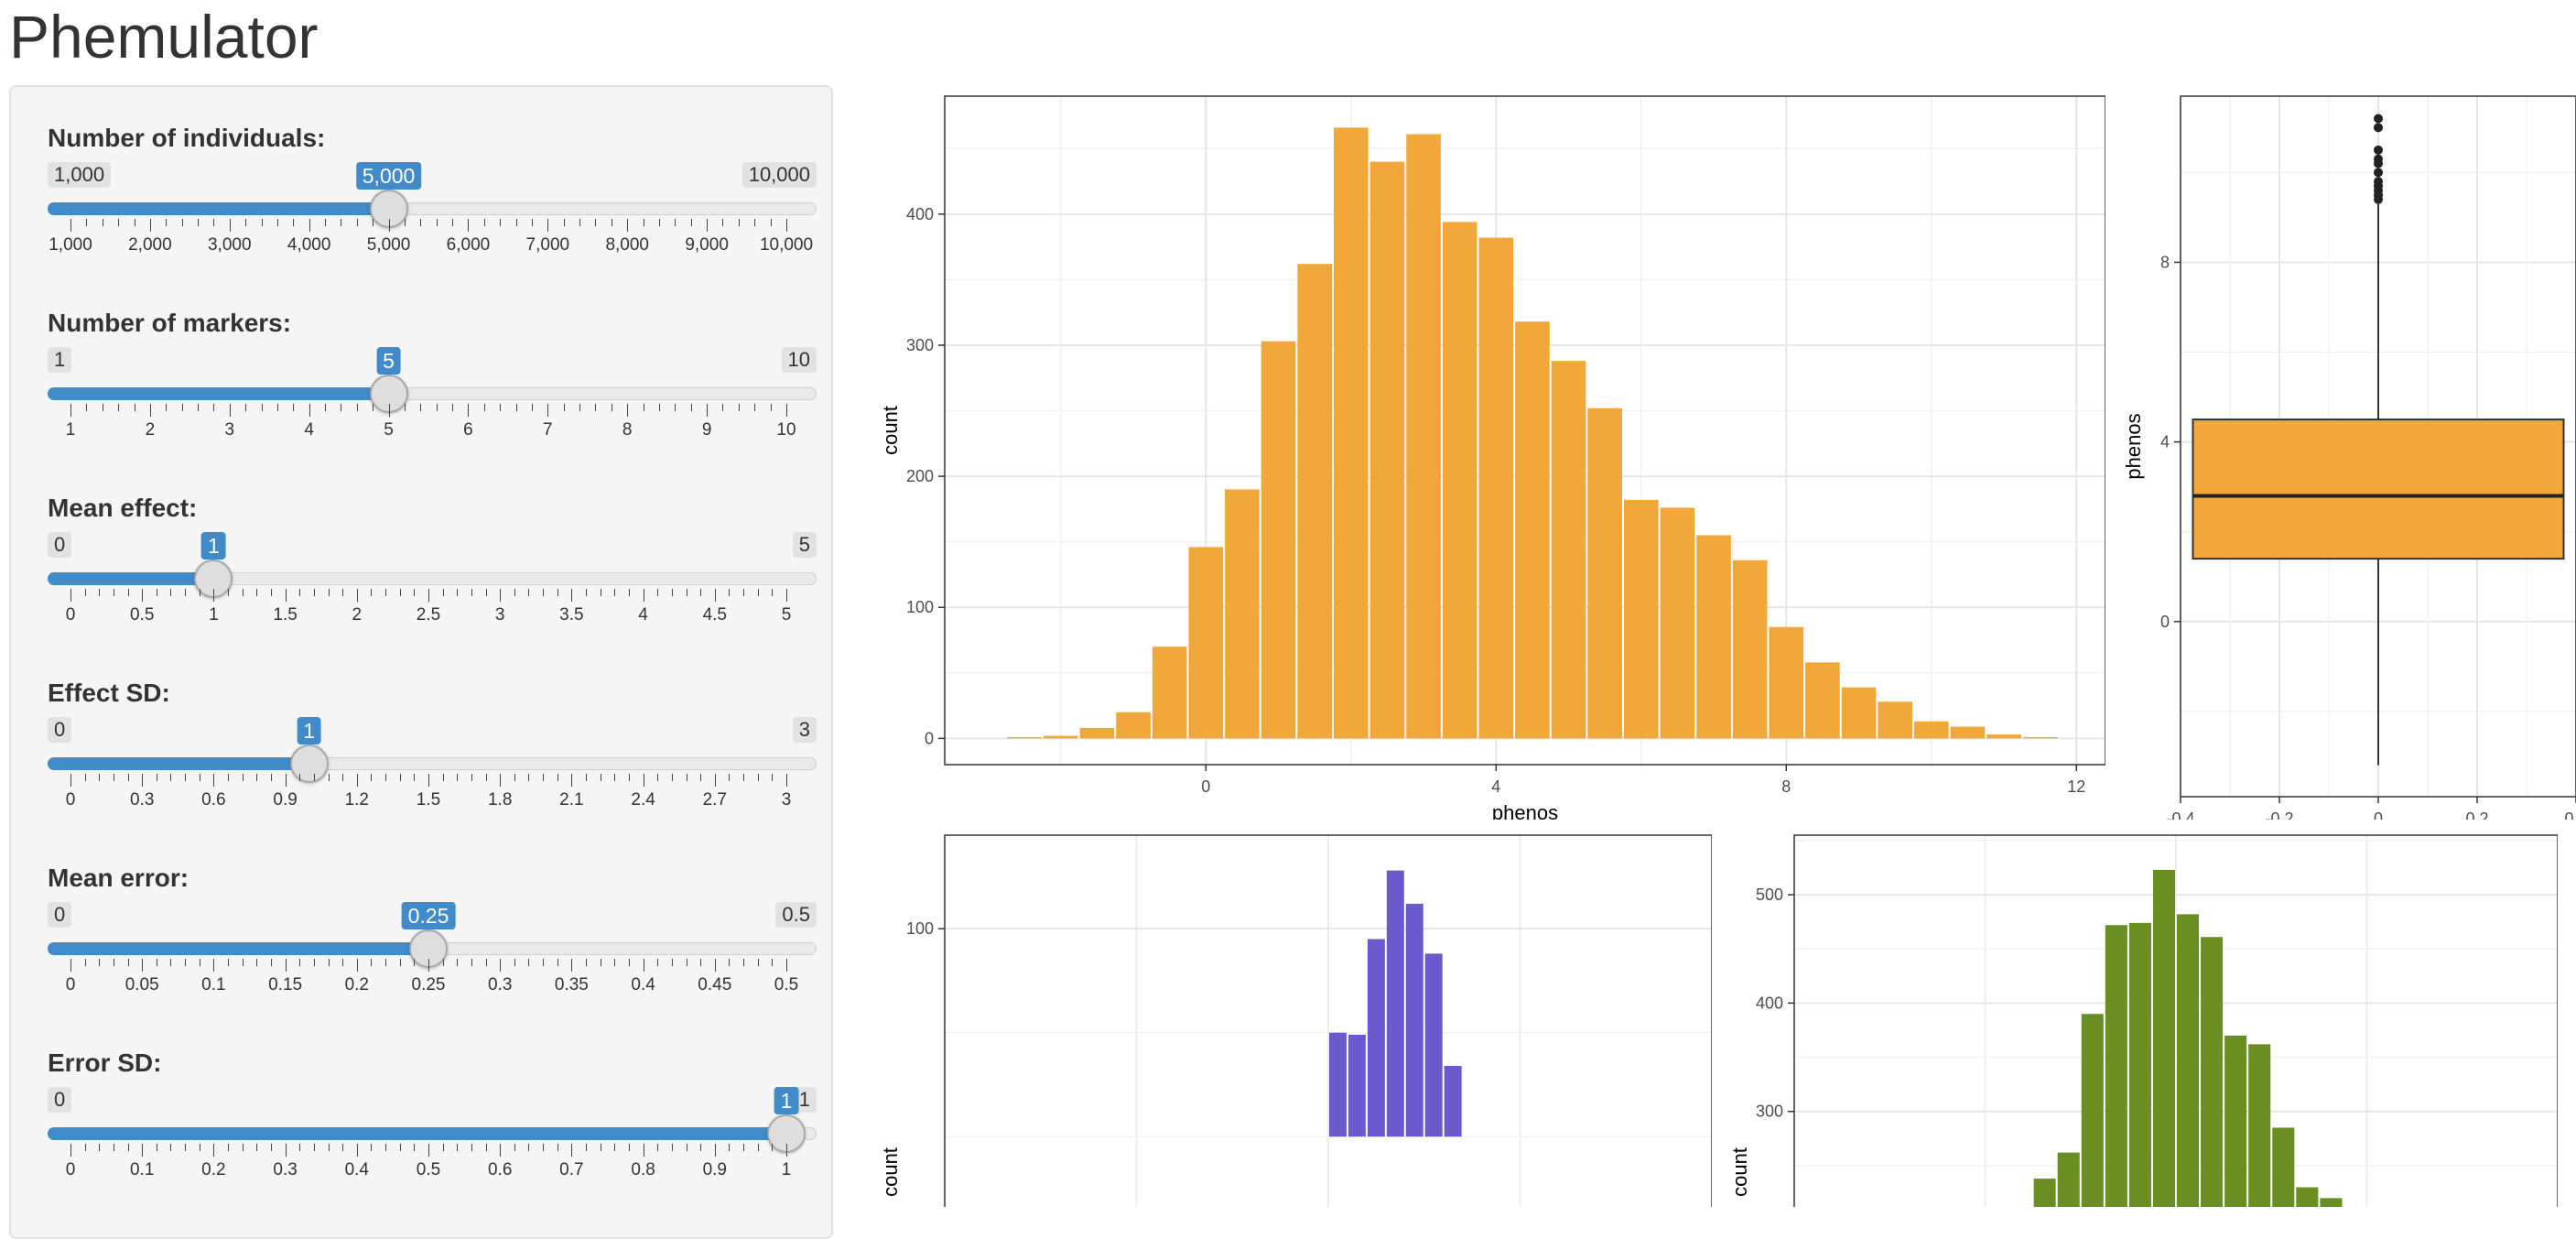 The image size is (2576, 1239). I want to click on slider-ticks: 0 0.5 1 1.5 2 2.5 3 3.5 4 4.5 5, so click(433, 616).